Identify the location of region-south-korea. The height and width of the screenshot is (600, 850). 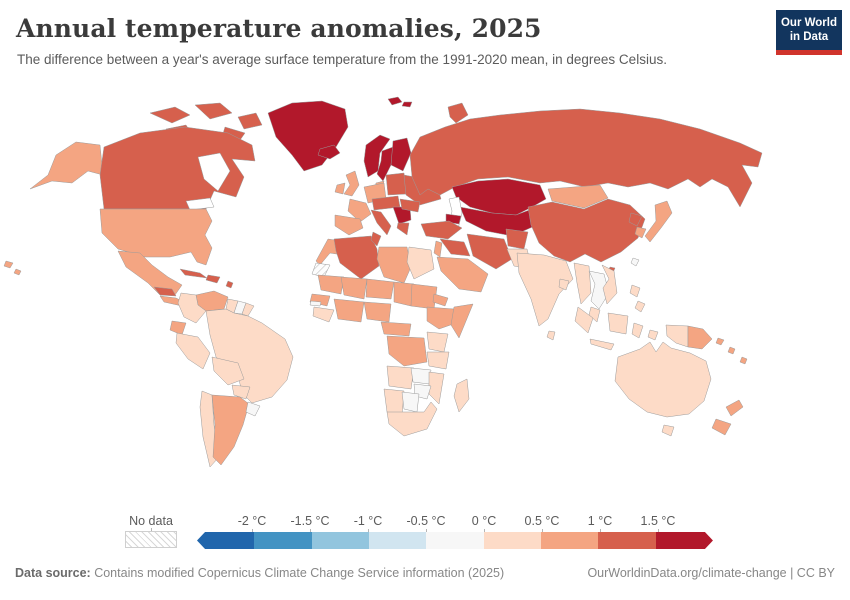
(640, 232).